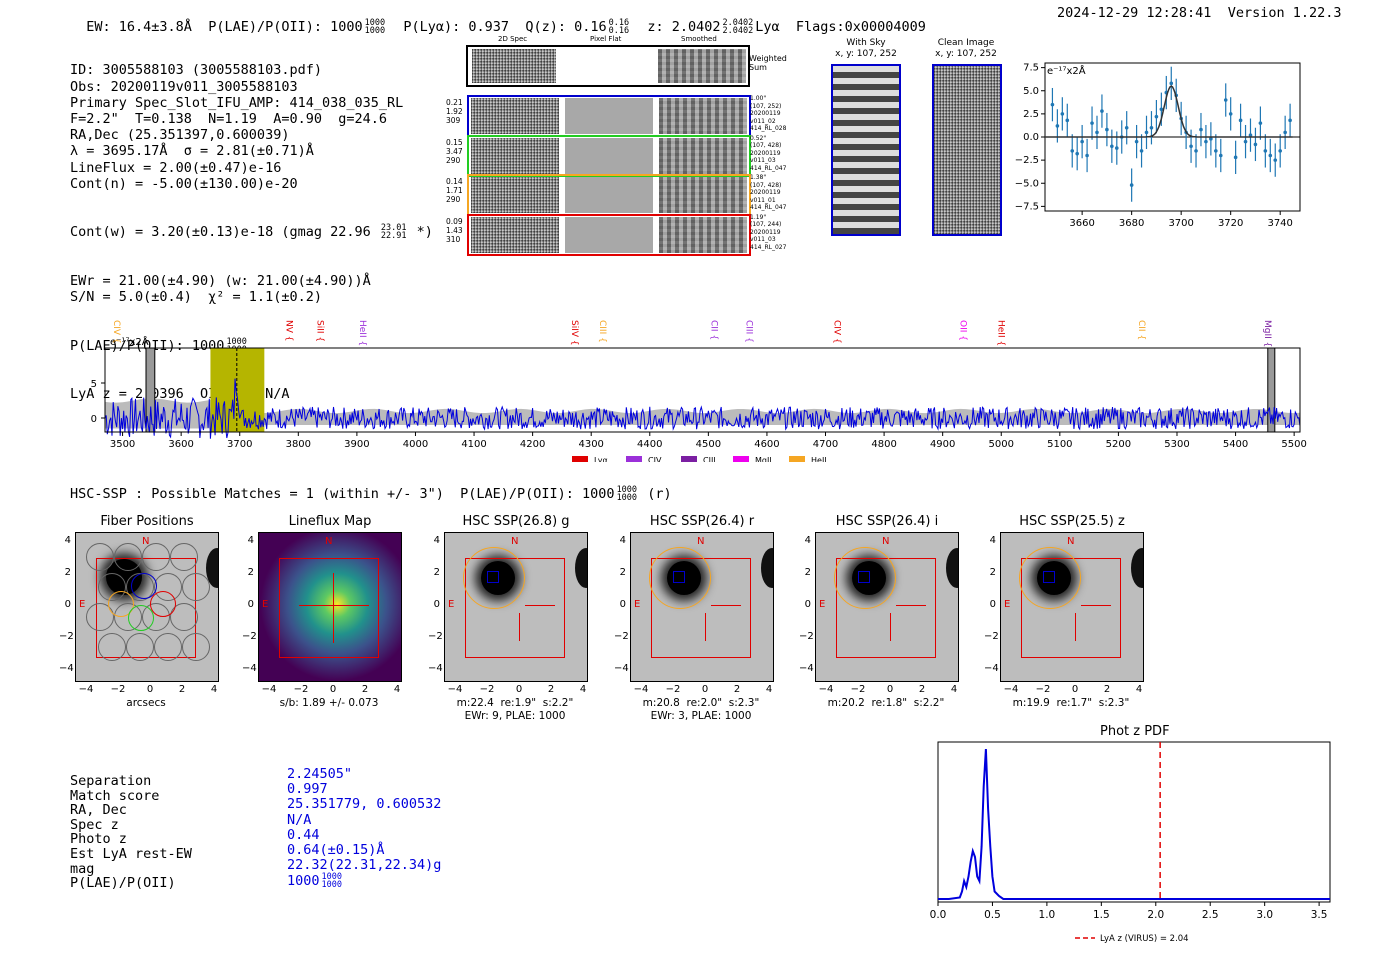 The image size is (1400, 953). Describe the element at coordinates (967, 150) in the screenshot. I see `clean-image` at that location.